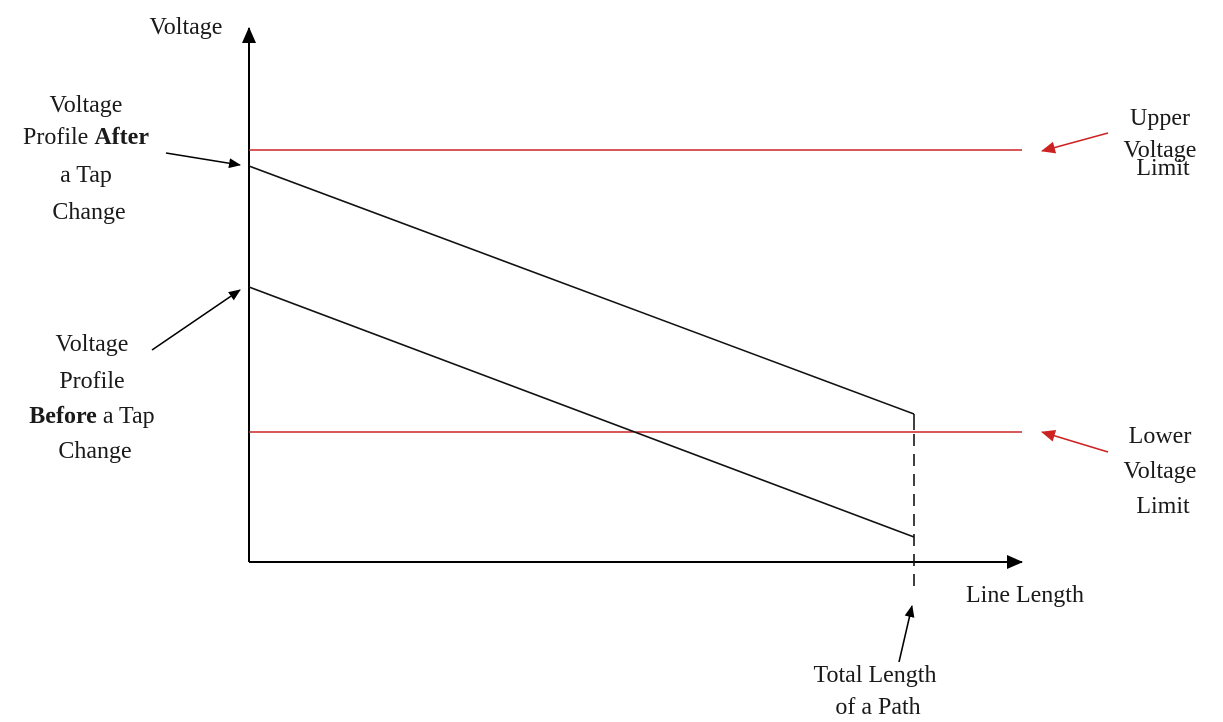 This screenshot has height=722, width=1223. Describe the element at coordinates (906, 634) in the screenshot. I see `path-length-arrow` at that location.